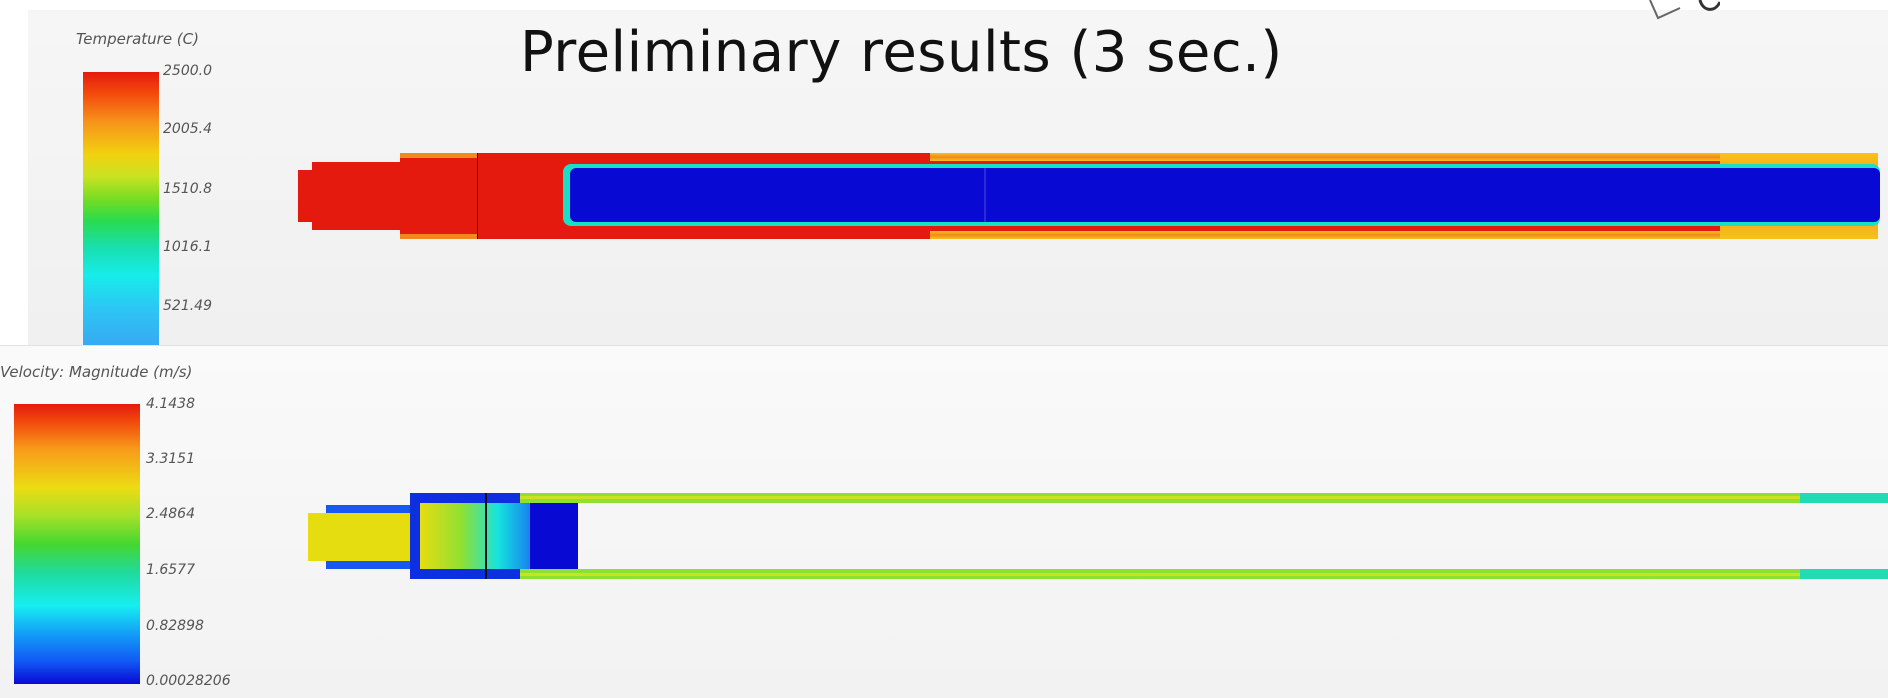 This screenshot has height=698, width=1888. What do you see at coordinates (901, 52) in the screenshot?
I see `page-title: Preliminary results (3 sec.)` at bounding box center [901, 52].